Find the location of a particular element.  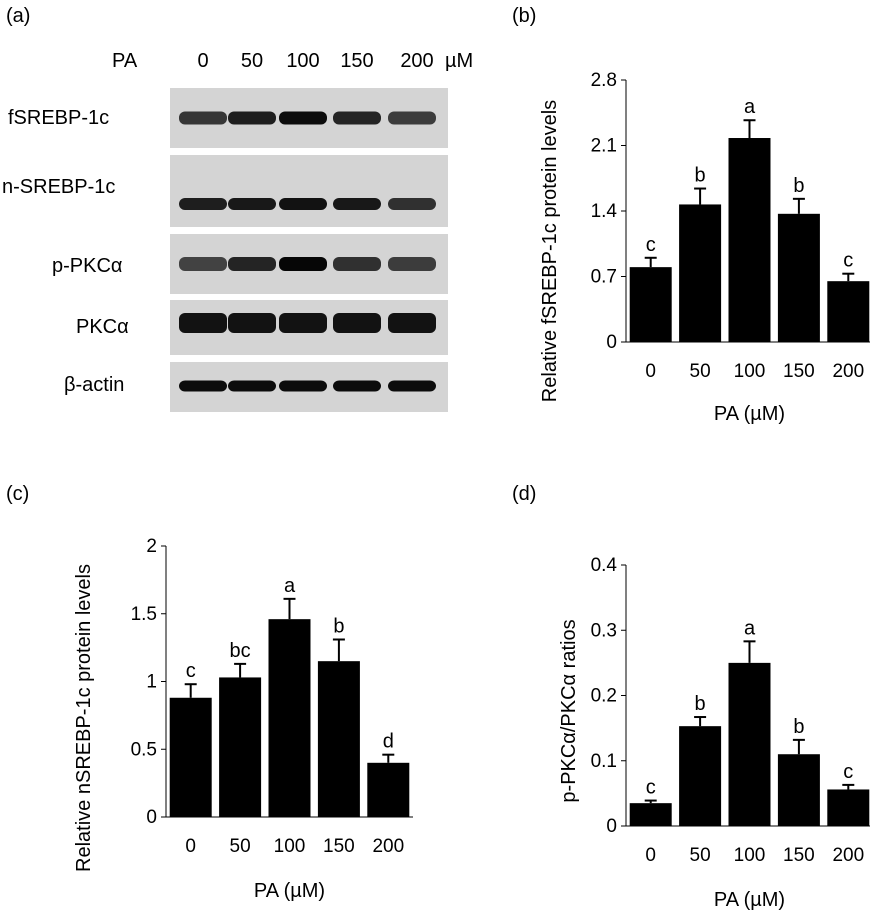

blot-label: β-actin is located at coordinates (94, 385).